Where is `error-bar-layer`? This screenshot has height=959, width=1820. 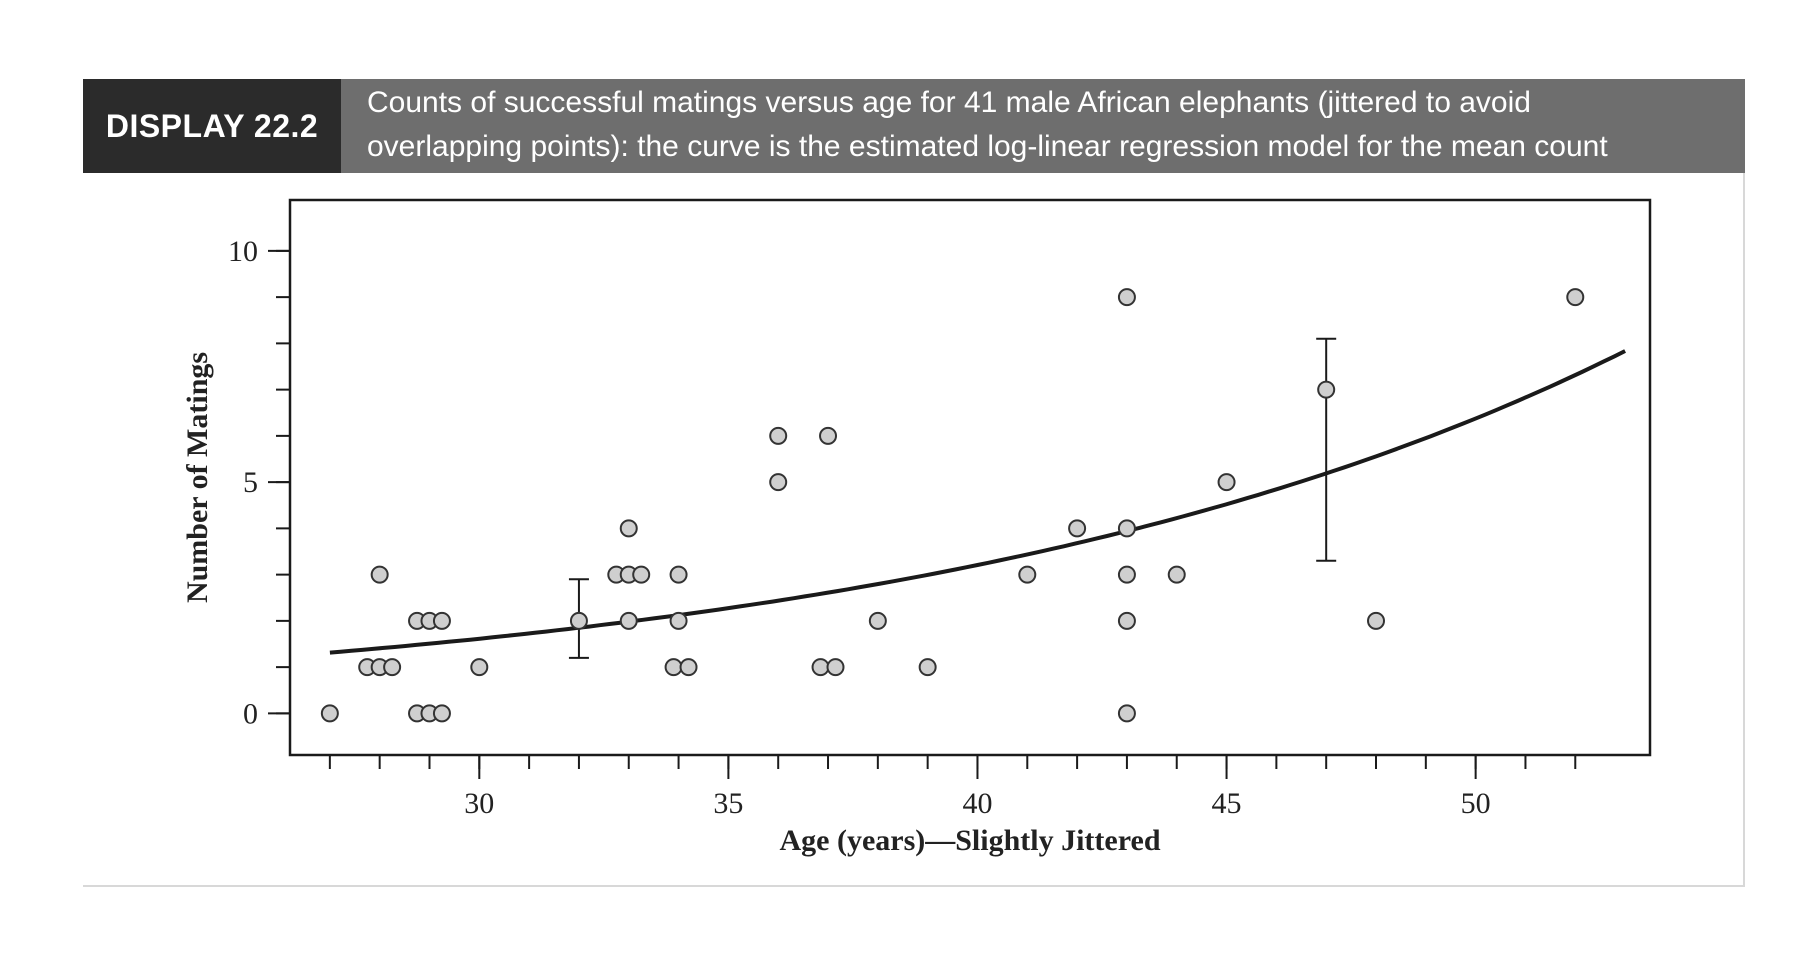
error-bar-layer is located at coordinates (952, 498).